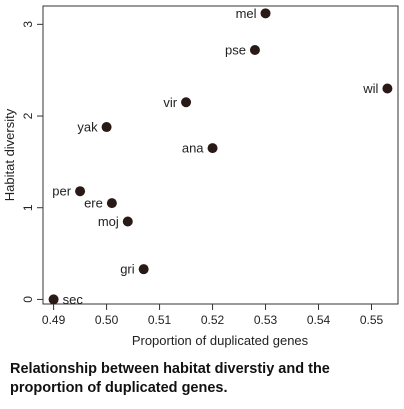  Describe the element at coordinates (372, 320) in the screenshot. I see `x-tick-label: 0.55` at that location.